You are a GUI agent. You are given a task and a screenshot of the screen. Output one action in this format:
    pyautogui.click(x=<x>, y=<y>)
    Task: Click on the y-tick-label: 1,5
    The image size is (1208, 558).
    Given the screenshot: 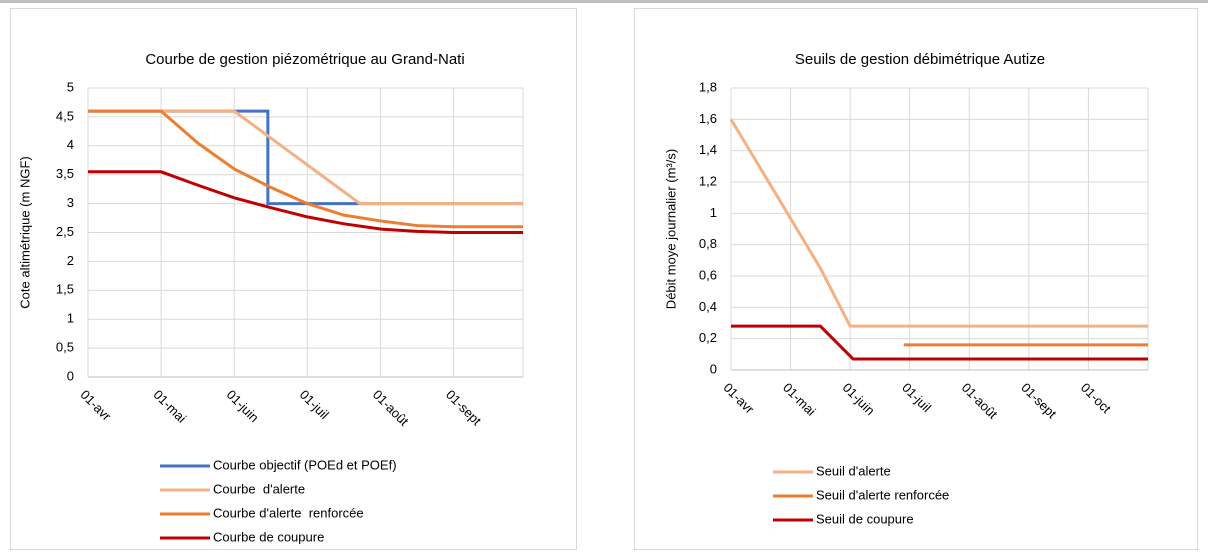 What is the action you would take?
    pyautogui.click(x=65, y=289)
    